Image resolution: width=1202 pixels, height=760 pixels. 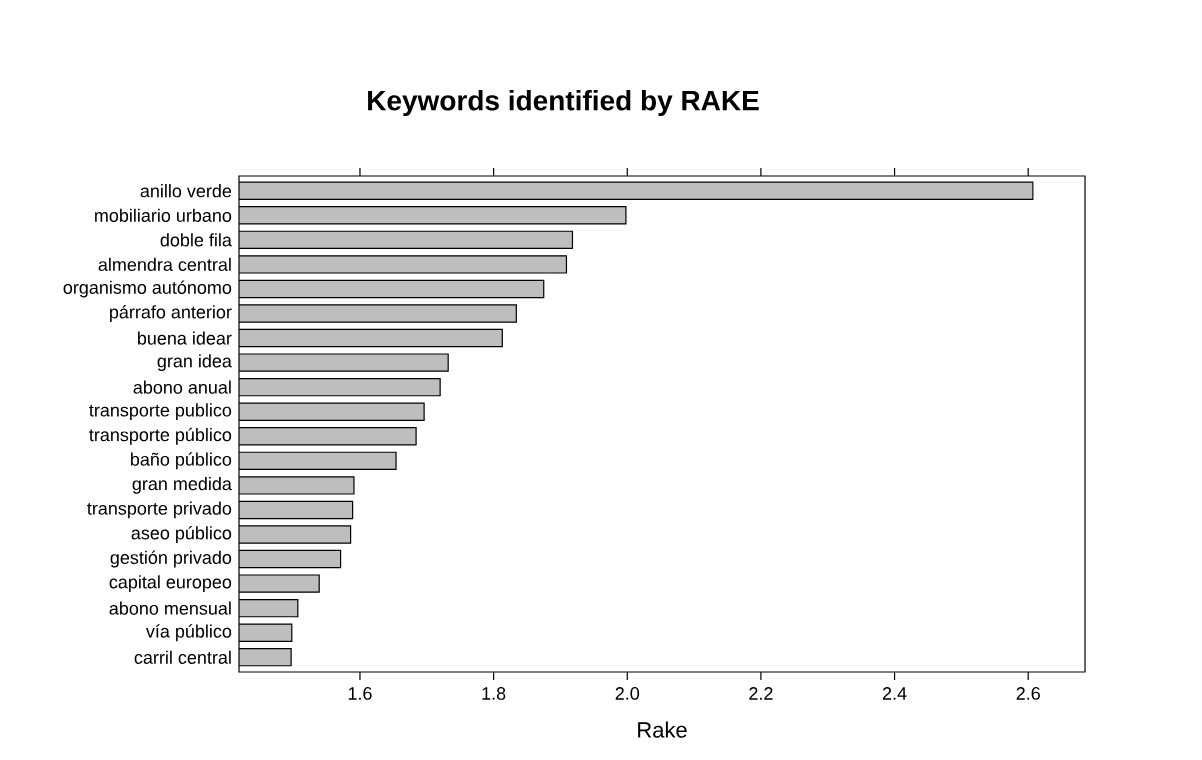 I want to click on y-tick-label: anillo verde, so click(x=186, y=191).